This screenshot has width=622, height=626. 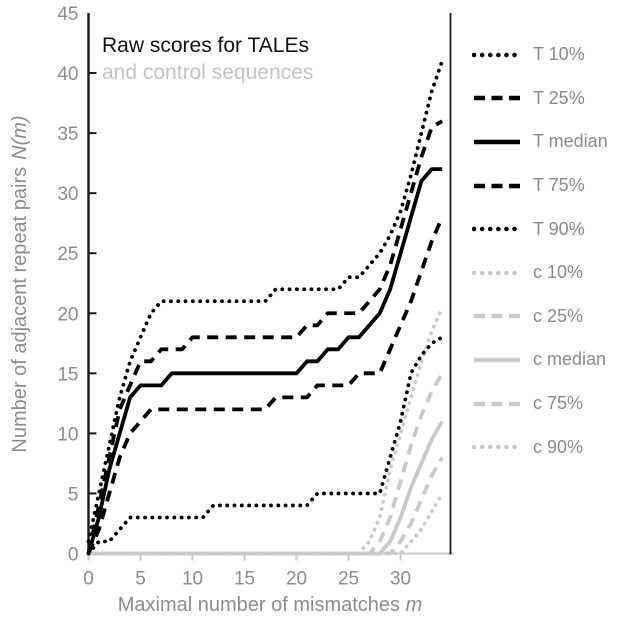 What do you see at coordinates (559, 54) in the screenshot?
I see `legend-label: T 10%` at bounding box center [559, 54].